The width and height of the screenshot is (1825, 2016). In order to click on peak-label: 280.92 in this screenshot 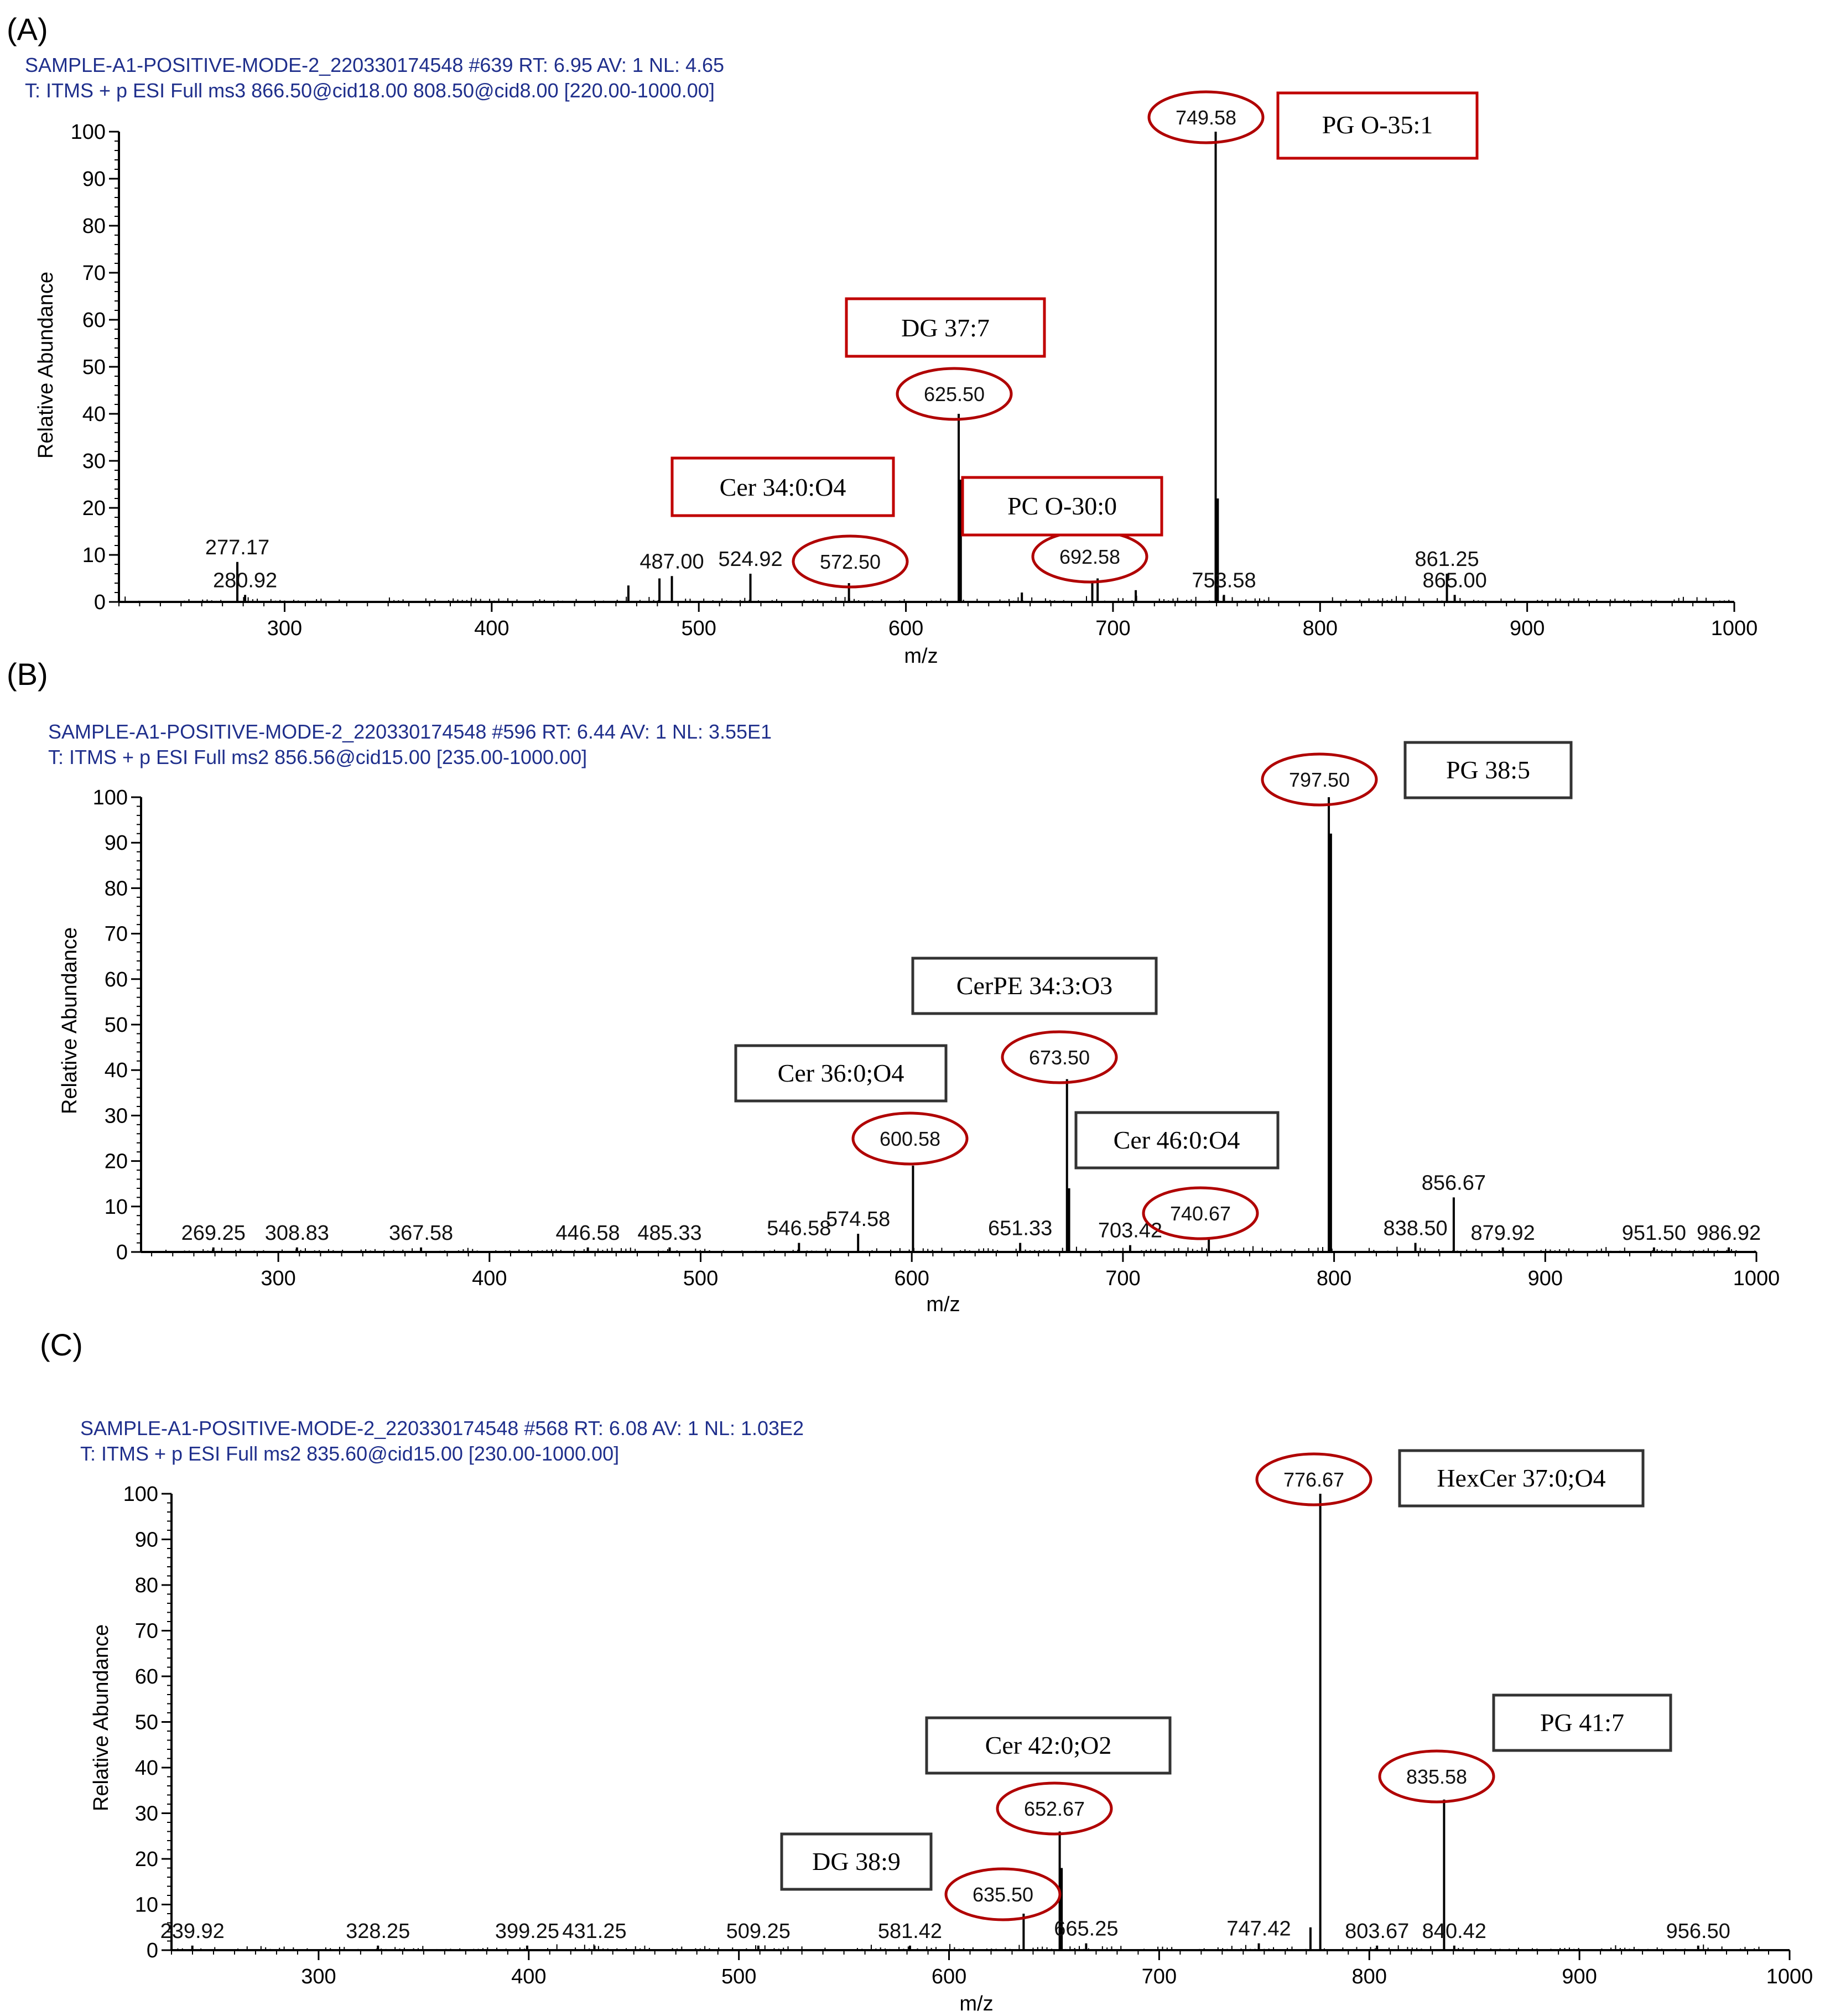, I will do `click(245, 581)`.